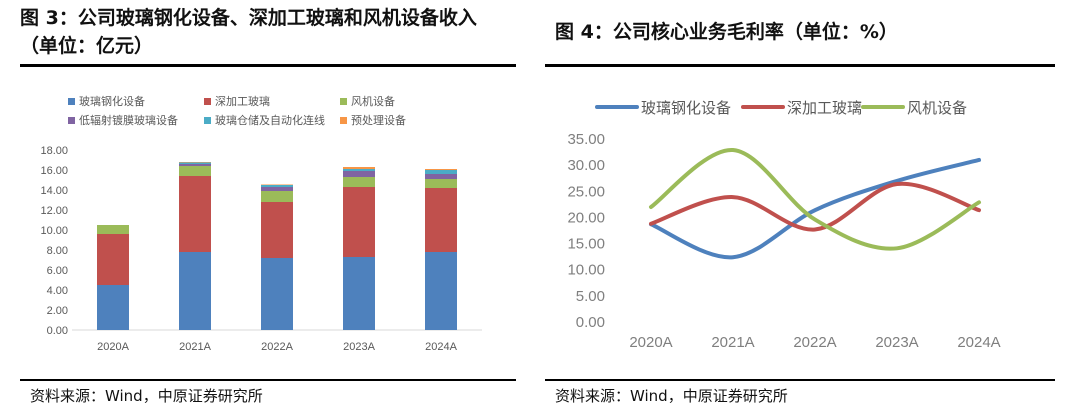  What do you see at coordinates (586, 165) in the screenshot?
I see `y-tick-label: 30.00` at bounding box center [586, 165].